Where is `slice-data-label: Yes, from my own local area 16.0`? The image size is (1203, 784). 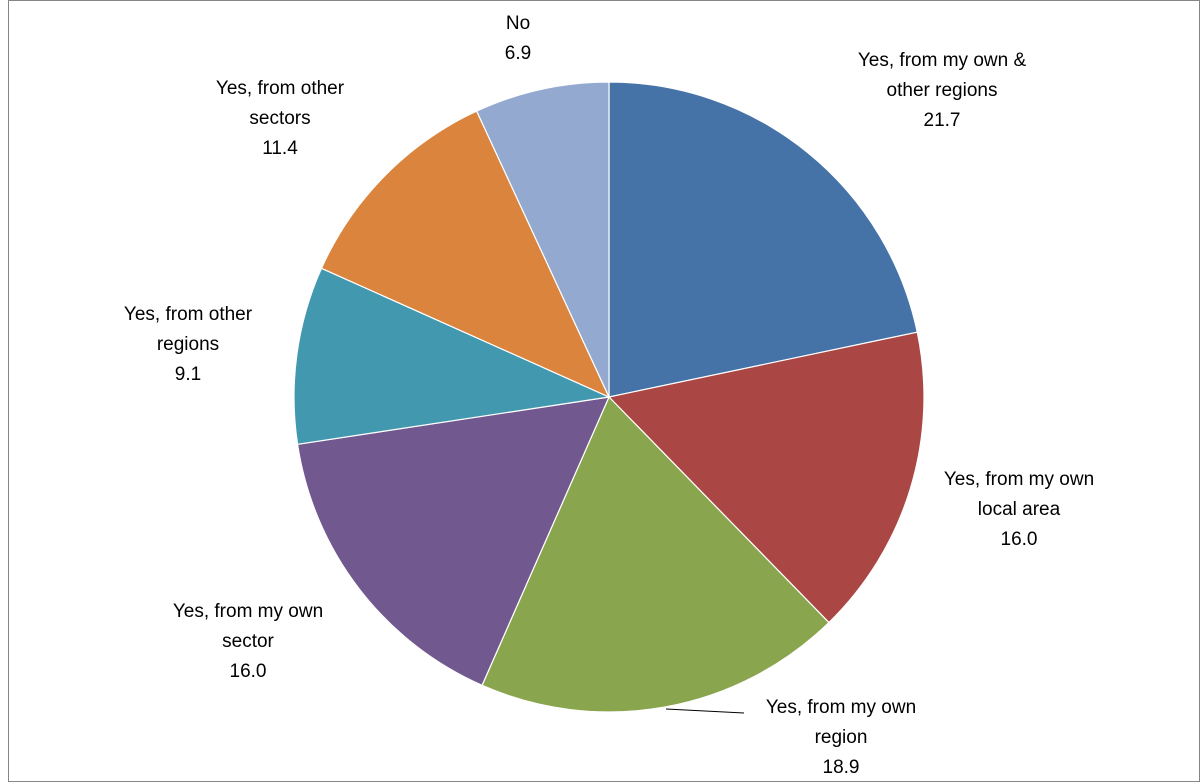
slice-data-label: Yes, from my own local area 16.0 is located at coordinates (1019, 509).